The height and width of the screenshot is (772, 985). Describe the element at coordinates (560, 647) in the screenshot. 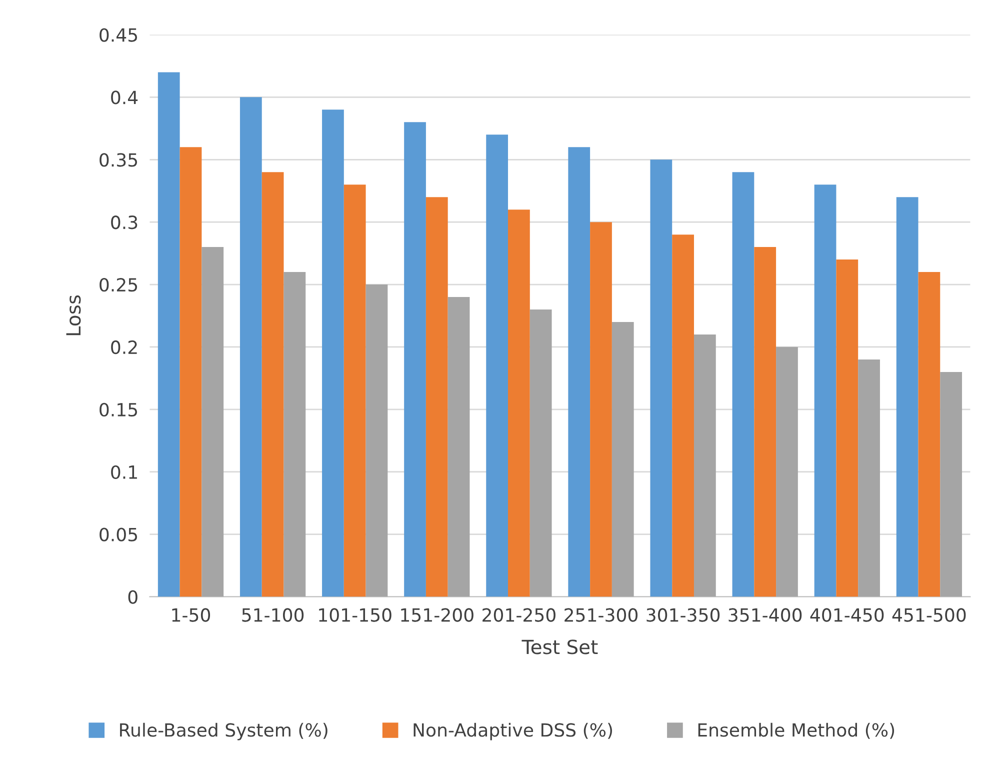

I see `x-axis-title: Test Set` at that location.